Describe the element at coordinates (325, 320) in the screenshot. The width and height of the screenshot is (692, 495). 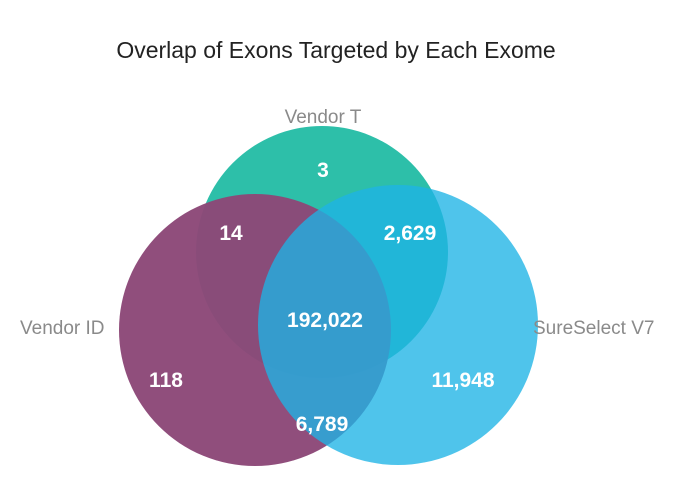
I see `region-all-three: 192,022` at that location.